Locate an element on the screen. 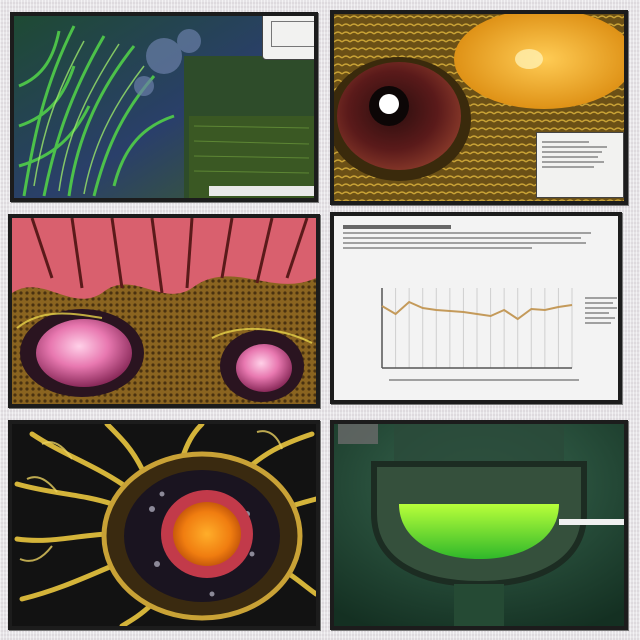 This screenshot has height=640, width=640. line-chart is located at coordinates (477, 328).